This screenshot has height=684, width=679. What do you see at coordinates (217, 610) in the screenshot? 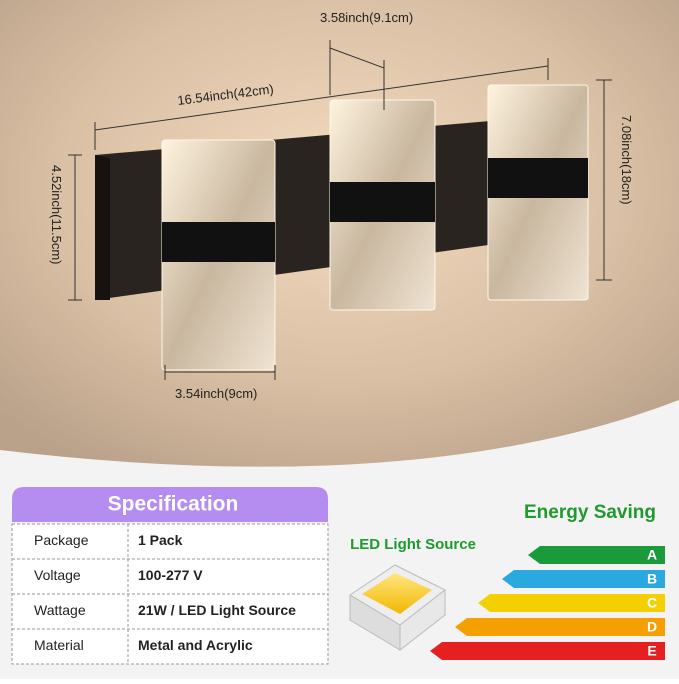
I see `spec-value: 21W / LED Light Source` at bounding box center [217, 610].